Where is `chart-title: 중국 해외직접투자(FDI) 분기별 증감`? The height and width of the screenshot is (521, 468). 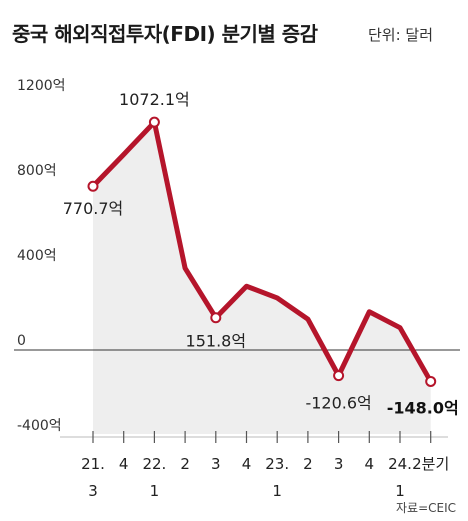
chart-title: 중국 해외직접투자(FDI) 분기별 증감 is located at coordinates (165, 34).